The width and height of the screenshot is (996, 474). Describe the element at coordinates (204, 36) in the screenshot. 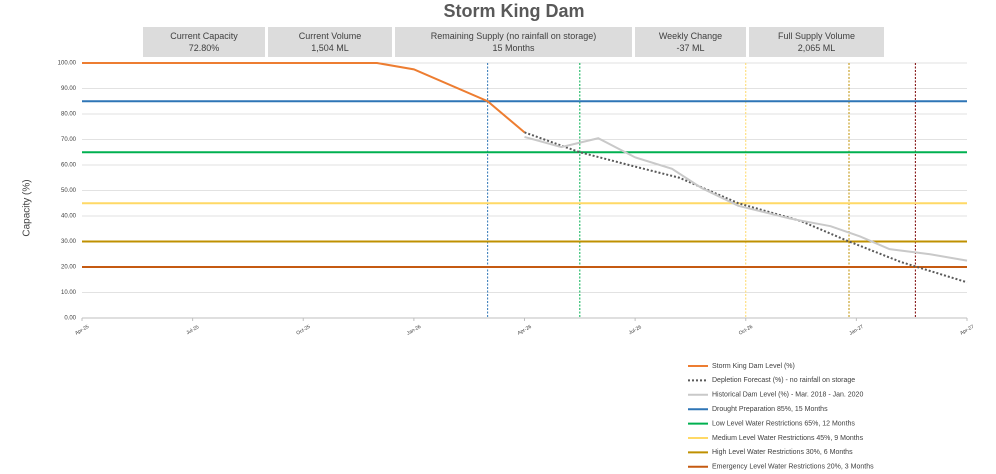

I see `card-label: Current Capacity` at that location.